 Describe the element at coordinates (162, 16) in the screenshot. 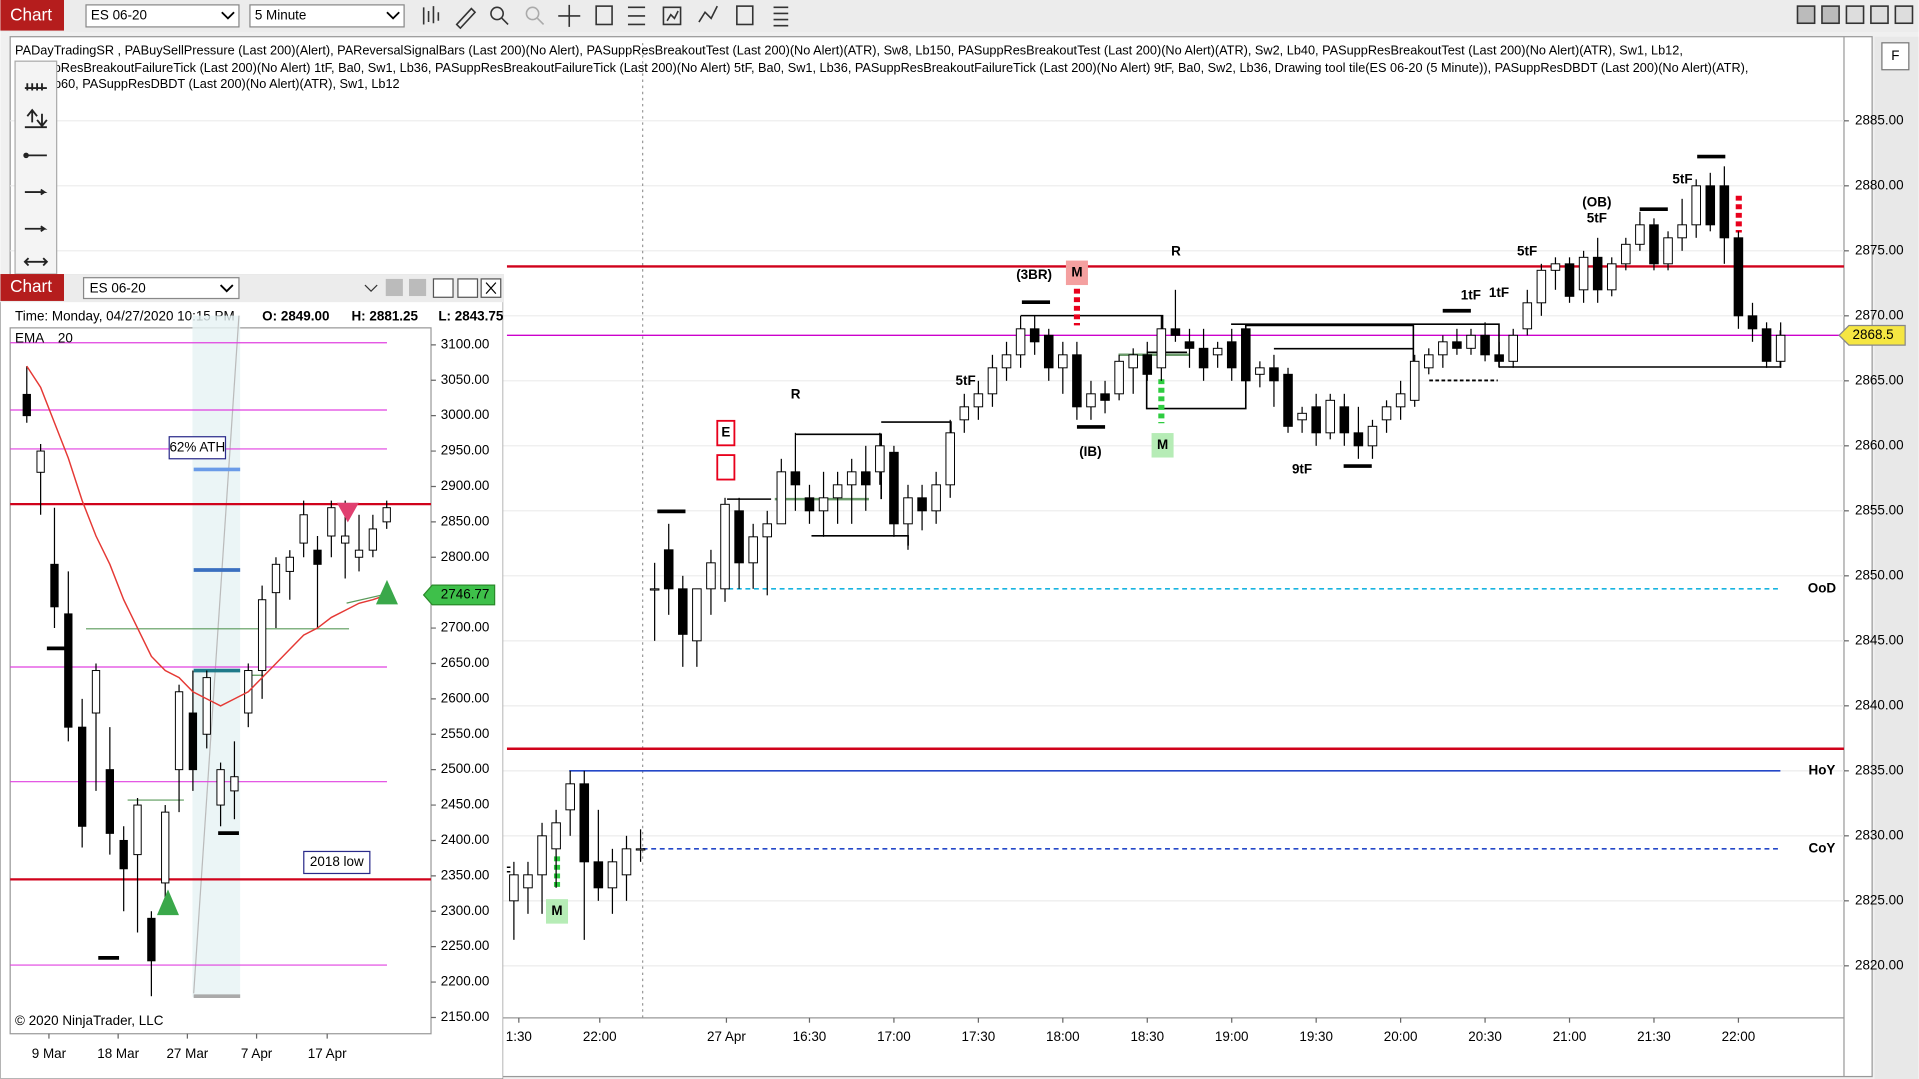

I see `symbol-dropdown: ES 06-20` at that location.